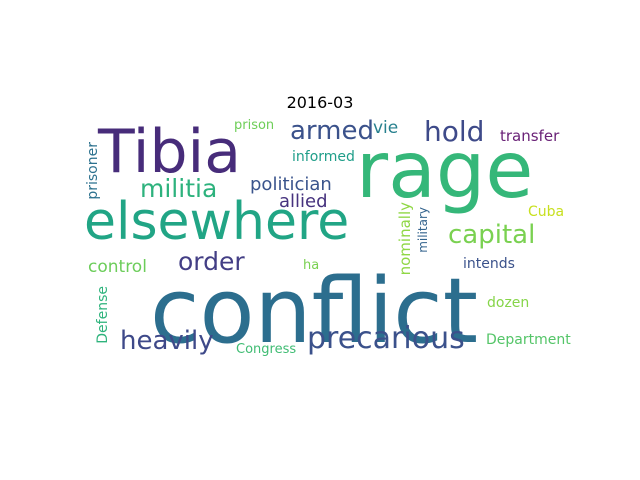  What do you see at coordinates (303, 201) in the screenshot?
I see `word-allied: allied` at bounding box center [303, 201].